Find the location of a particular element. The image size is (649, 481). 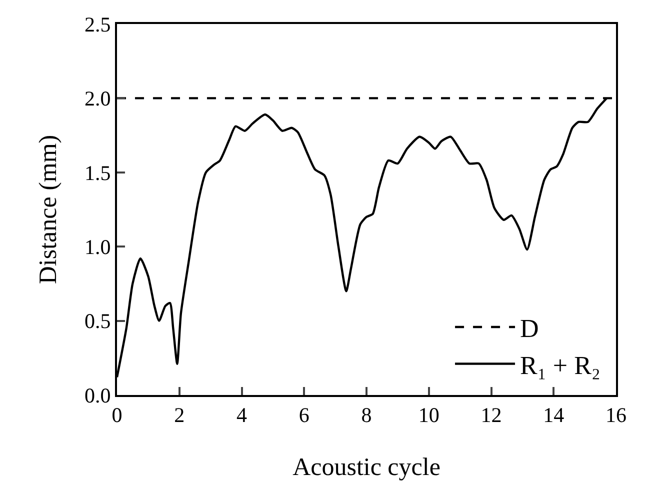

x-tick-label: 14 is located at coordinates (554, 415).